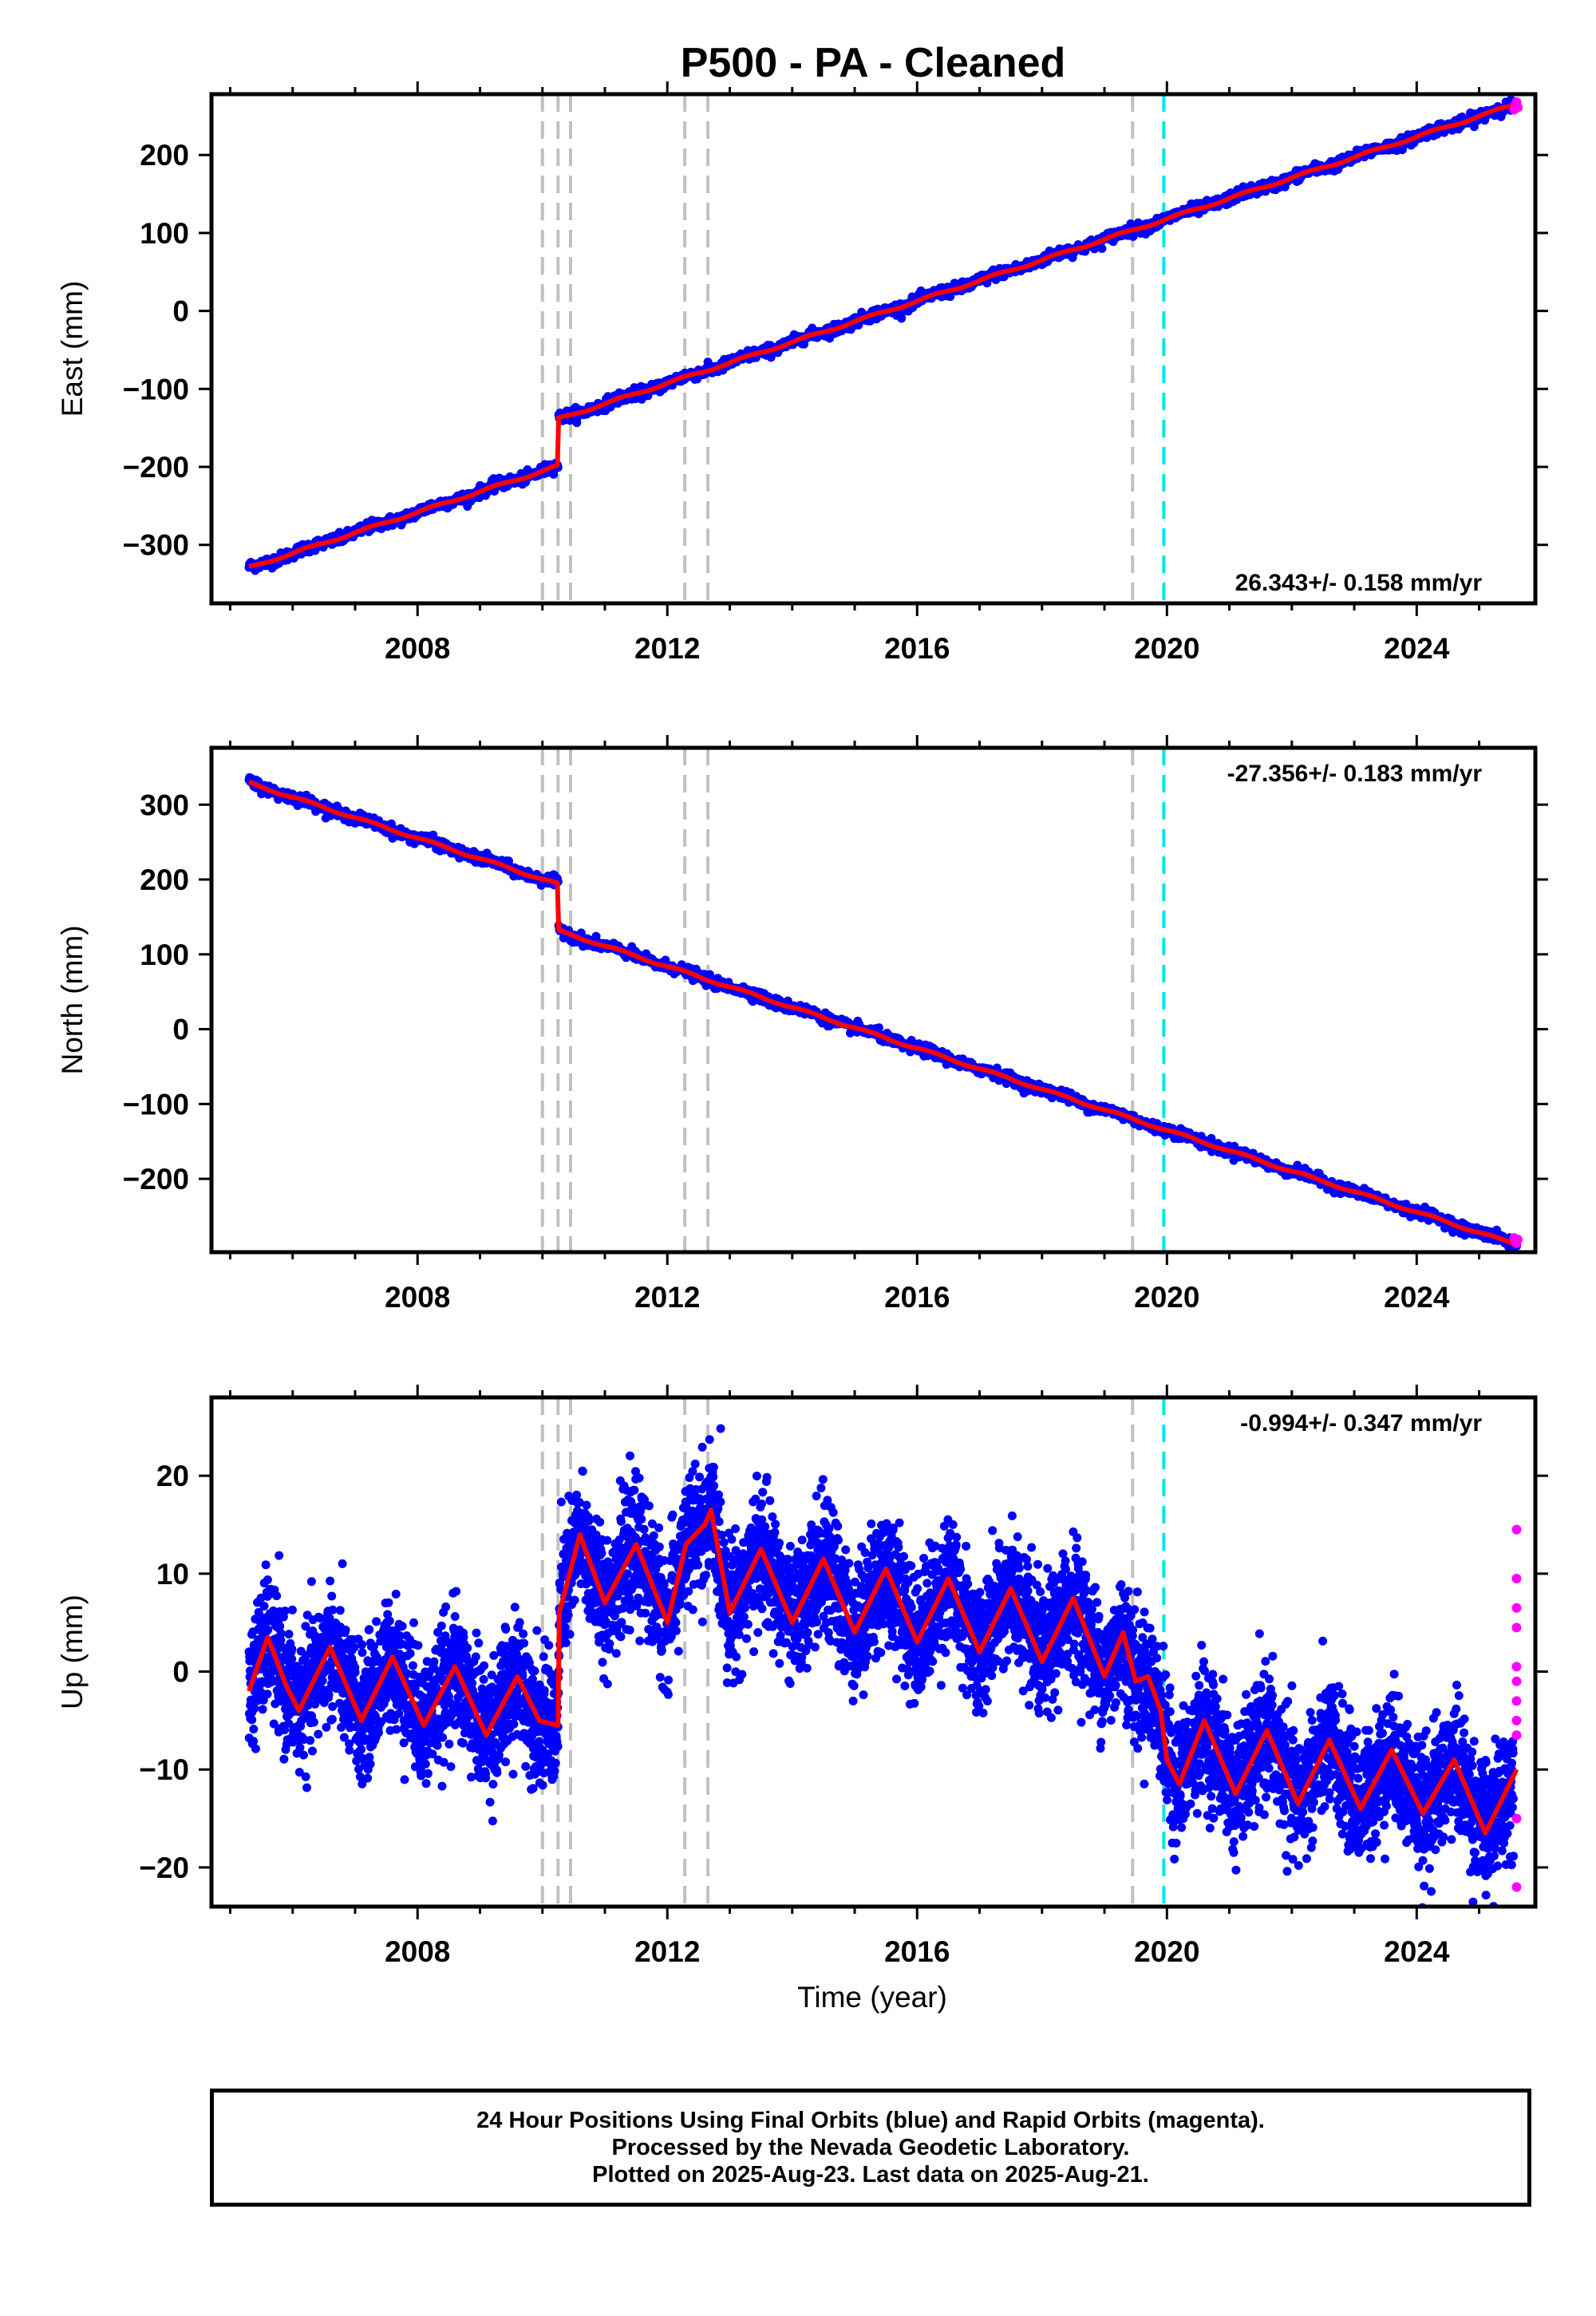 This screenshot has height=2316, width=1596. Describe the element at coordinates (72, 999) in the screenshot. I see `y-axis-label-north: North (mm)` at that location.